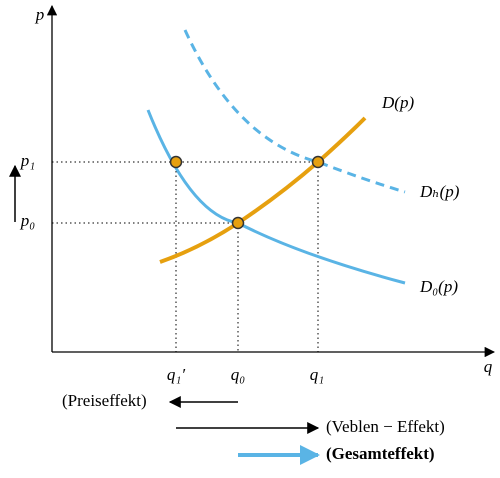 The image size is (500, 478). Describe the element at coordinates (27, 160) in the screenshot. I see `price-label: p₁` at that location.